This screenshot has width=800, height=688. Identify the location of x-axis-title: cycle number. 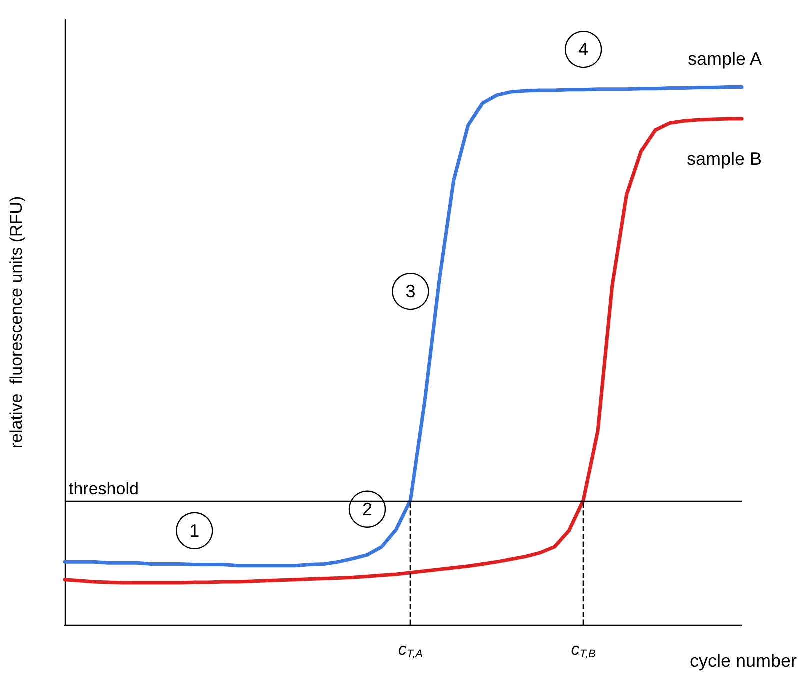
(743, 661).